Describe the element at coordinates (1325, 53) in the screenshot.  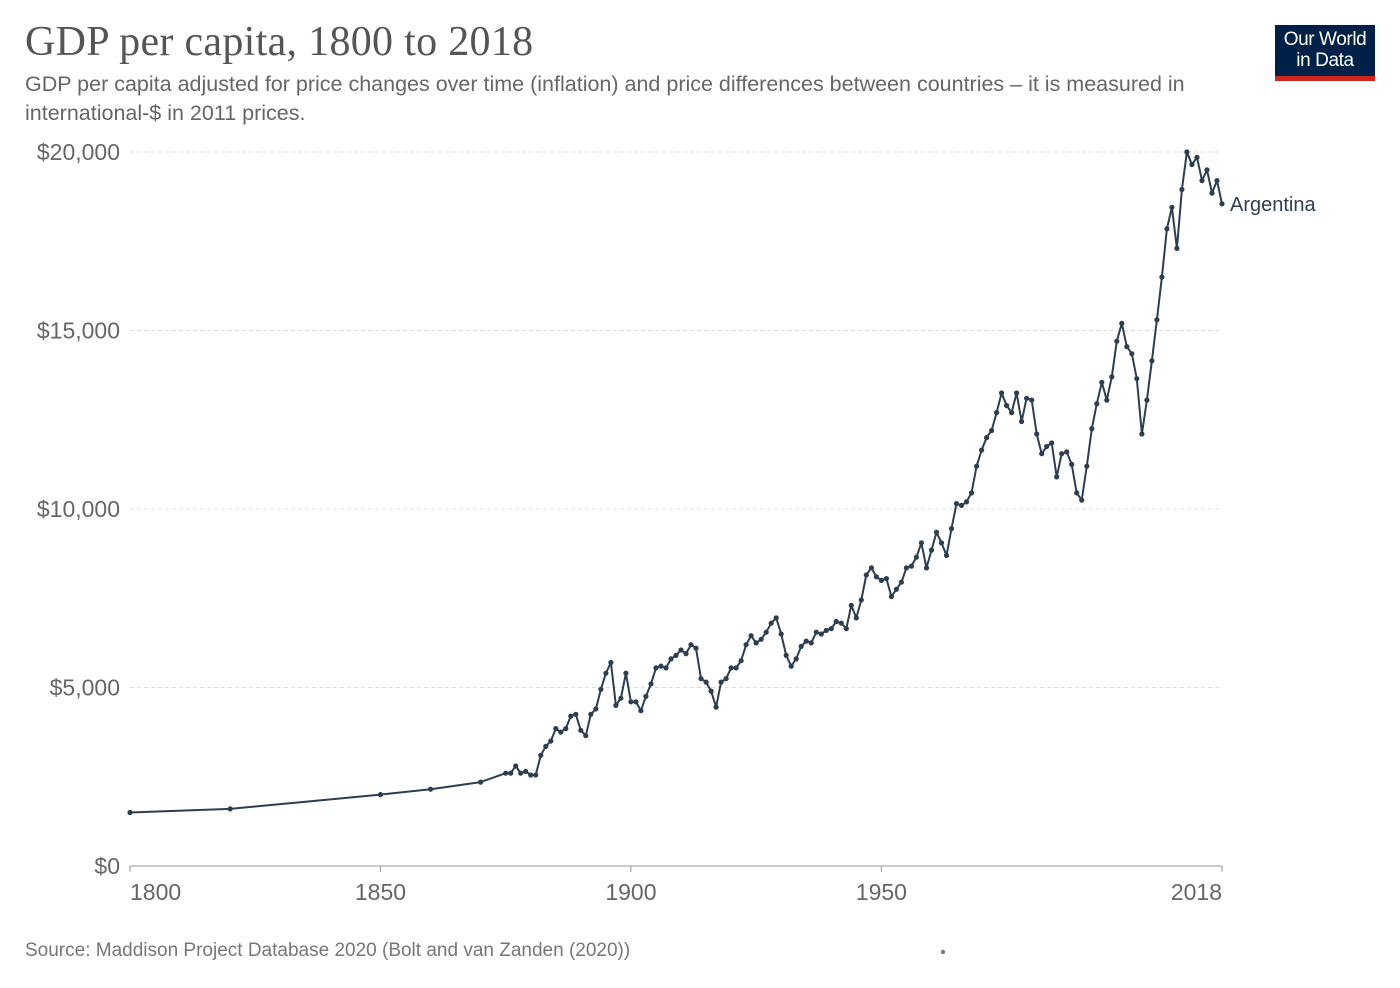
I see `owid-logo: Our World in Data` at that location.